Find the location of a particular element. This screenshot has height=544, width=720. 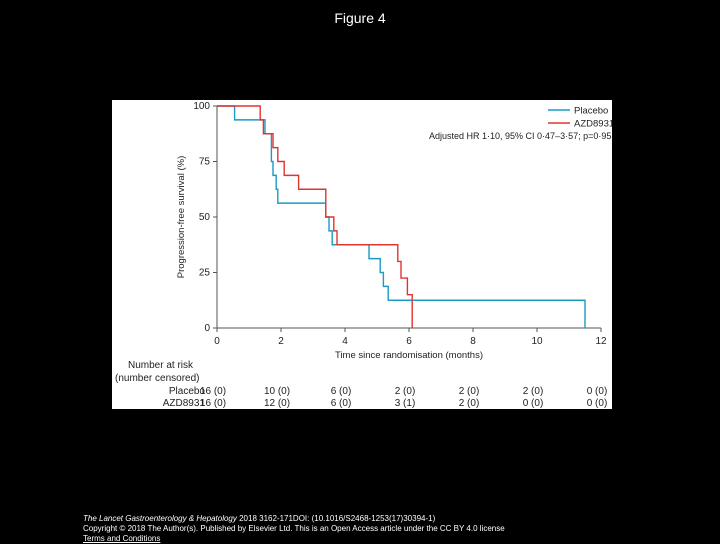

risk-row-label: AZD8931 is located at coordinates (184, 403).